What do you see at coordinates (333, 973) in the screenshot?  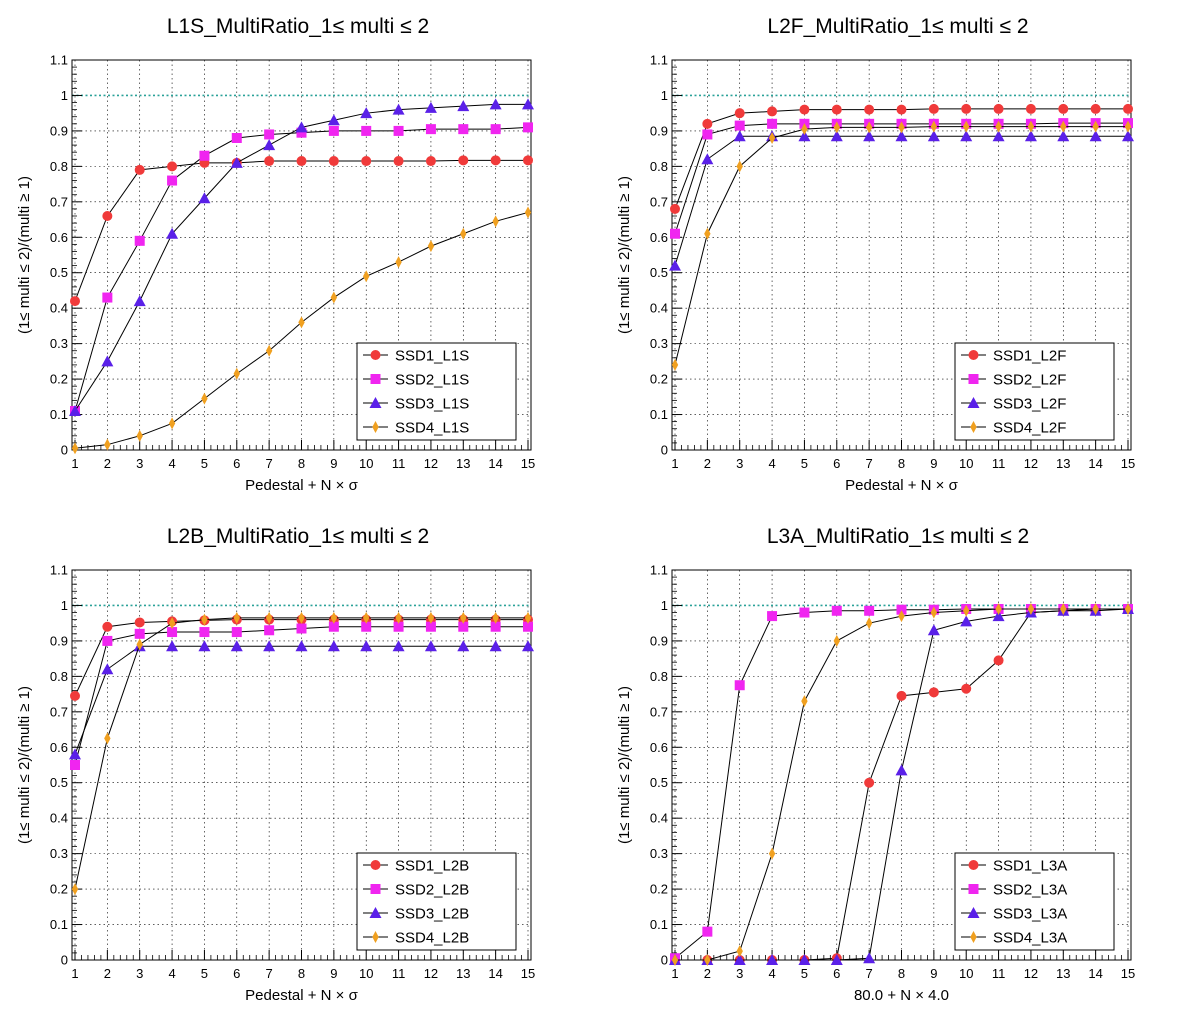 I see `x-tick-label: 9` at bounding box center [333, 973].